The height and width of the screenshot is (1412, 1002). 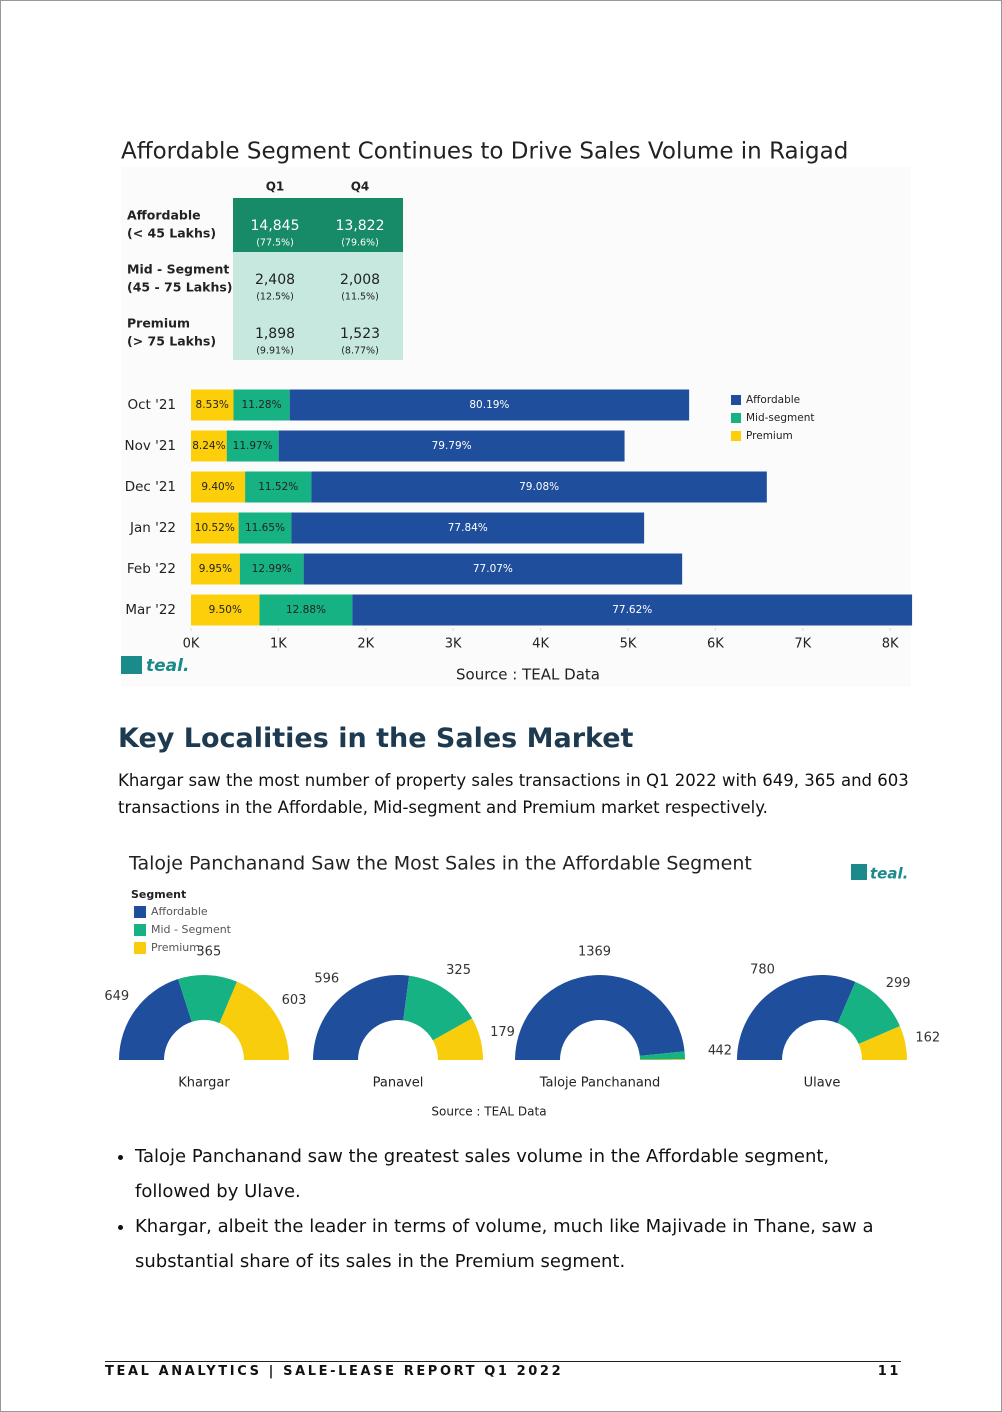 I want to click on y-tick-label: Mar '22, so click(x=150, y=610).